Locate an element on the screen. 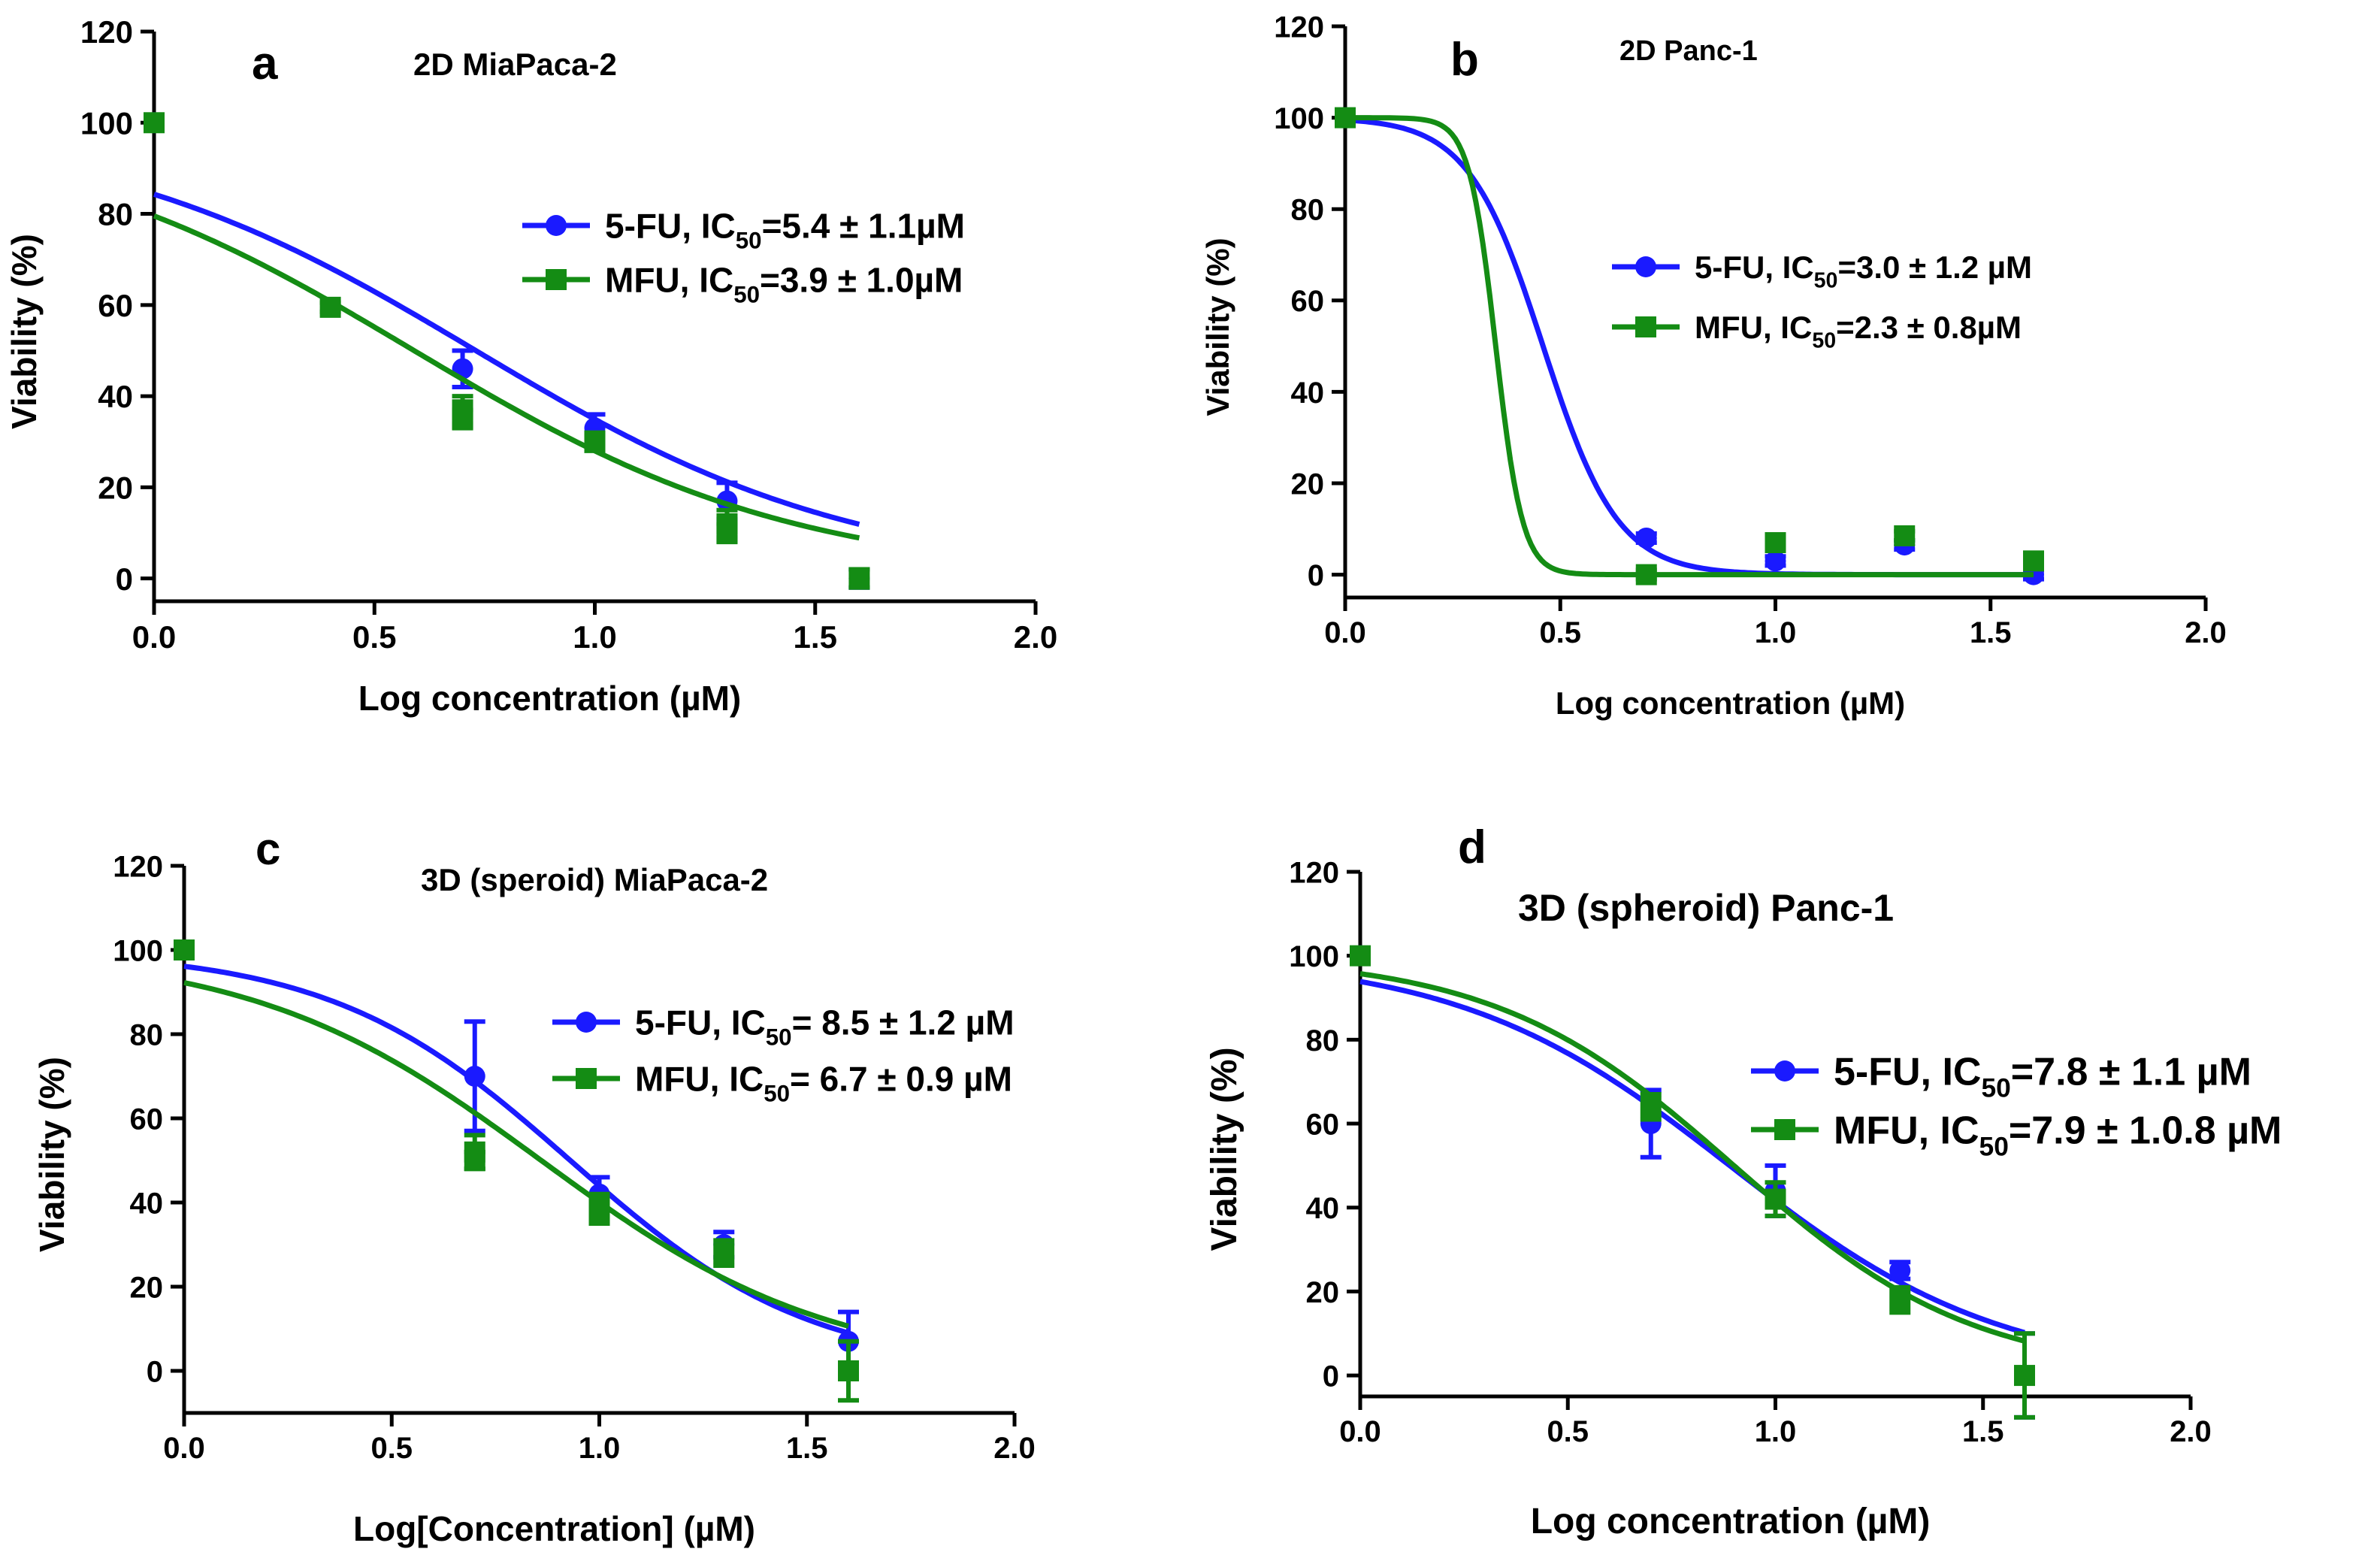 This screenshot has width=2380, height=1558. panel-title: 3D (spheroid) Panc-1 is located at coordinates (1706, 908).